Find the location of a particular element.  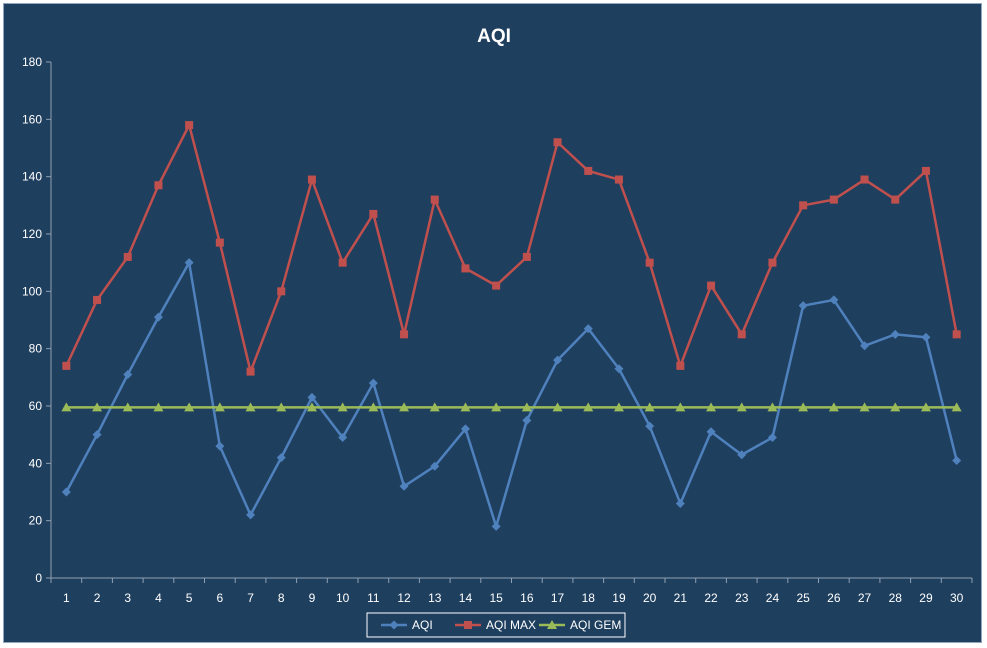

x-tick-label: 11 is located at coordinates (373, 598).